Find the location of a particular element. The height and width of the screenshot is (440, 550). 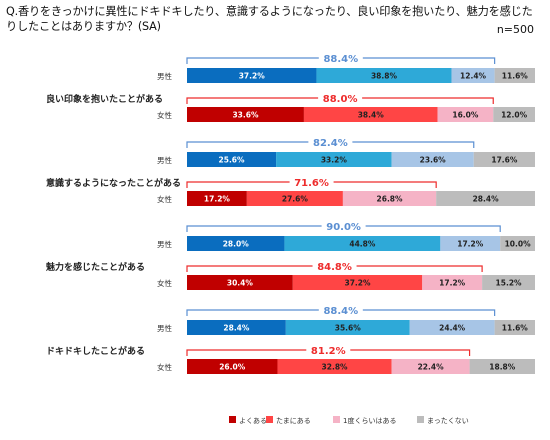

segment-value-label: 12.4% is located at coordinates (473, 76).